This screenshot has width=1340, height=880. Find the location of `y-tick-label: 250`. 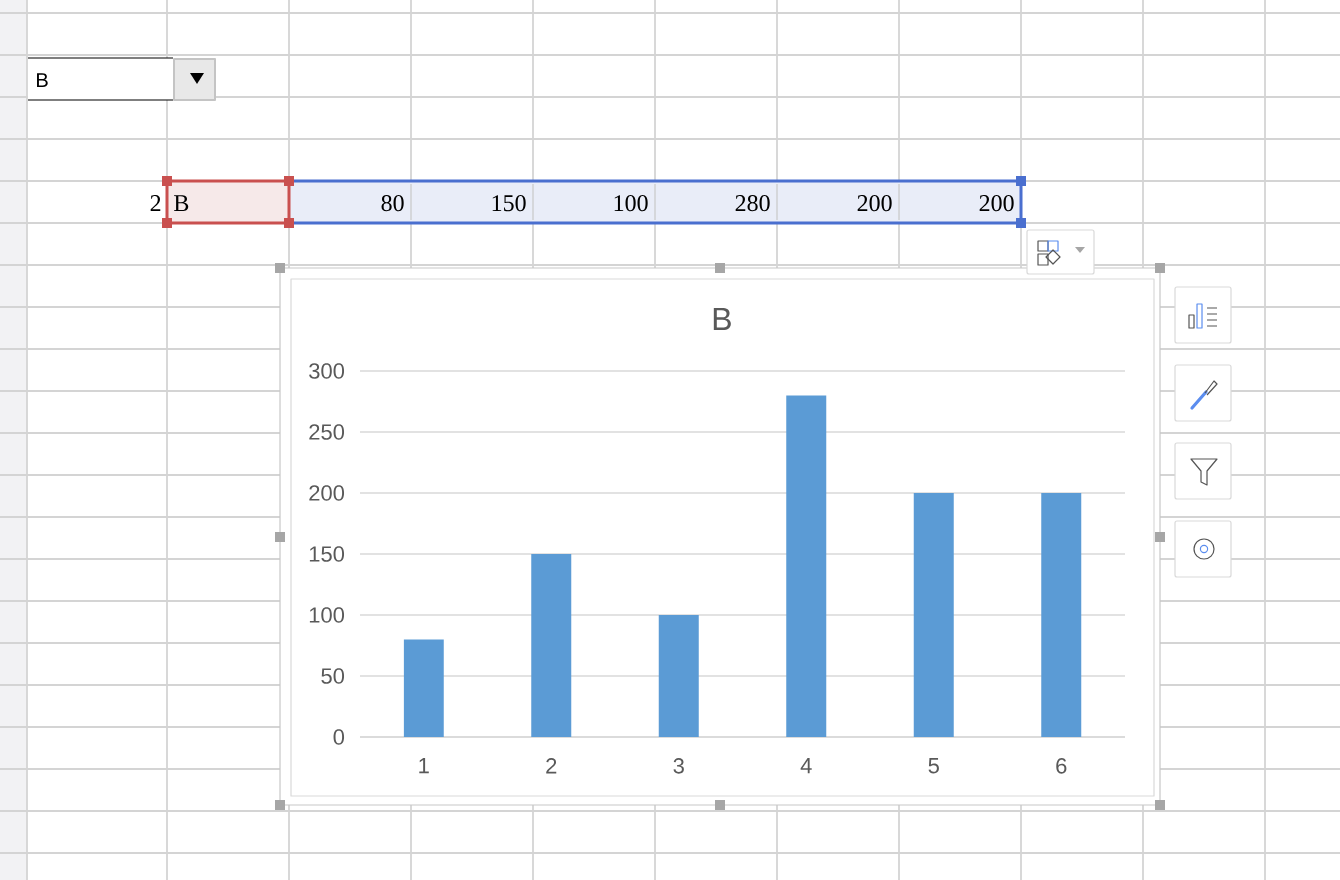

y-tick-label: 250 is located at coordinates (327, 432).